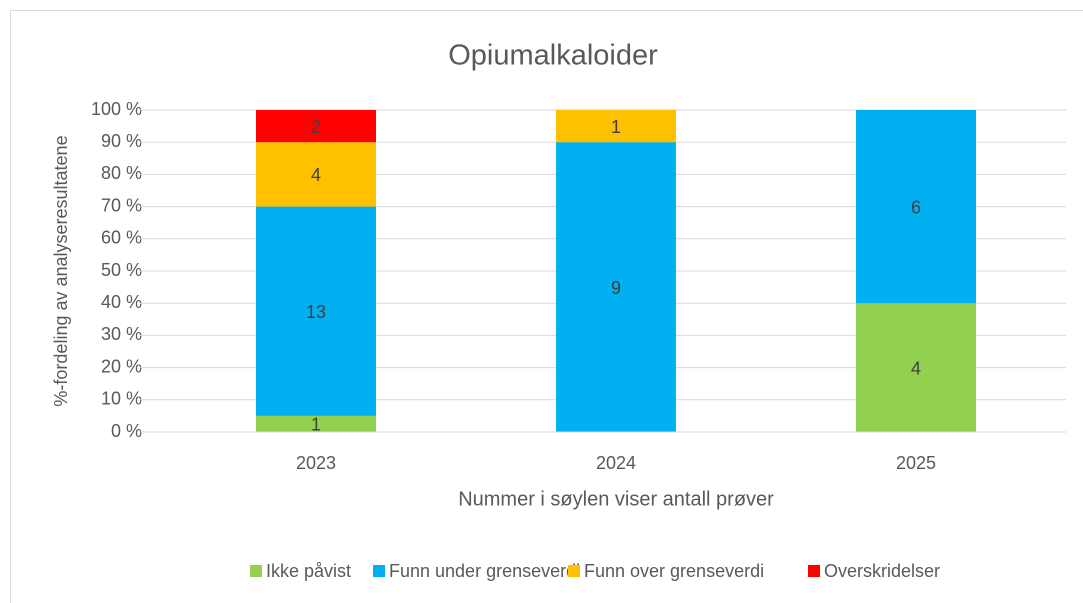 The height and width of the screenshot is (603, 1083). Describe the element at coordinates (121, 173) in the screenshot. I see `y-tick-label: 80 %` at that location.